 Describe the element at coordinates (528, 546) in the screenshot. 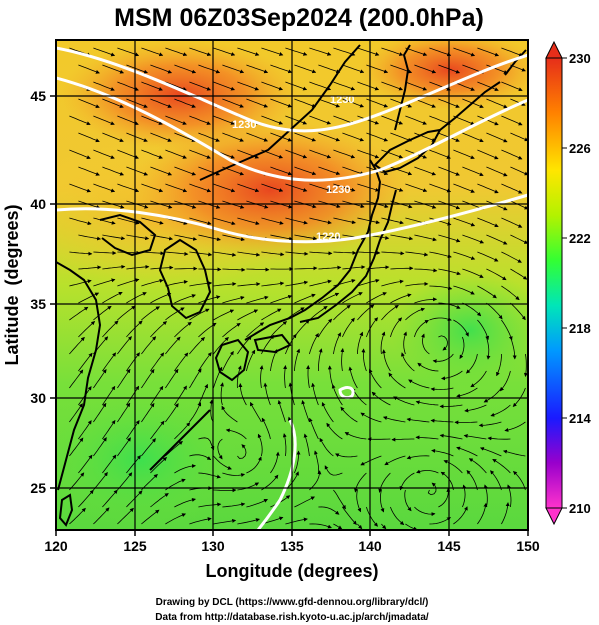

I see `x-tick-150: 150` at that location.